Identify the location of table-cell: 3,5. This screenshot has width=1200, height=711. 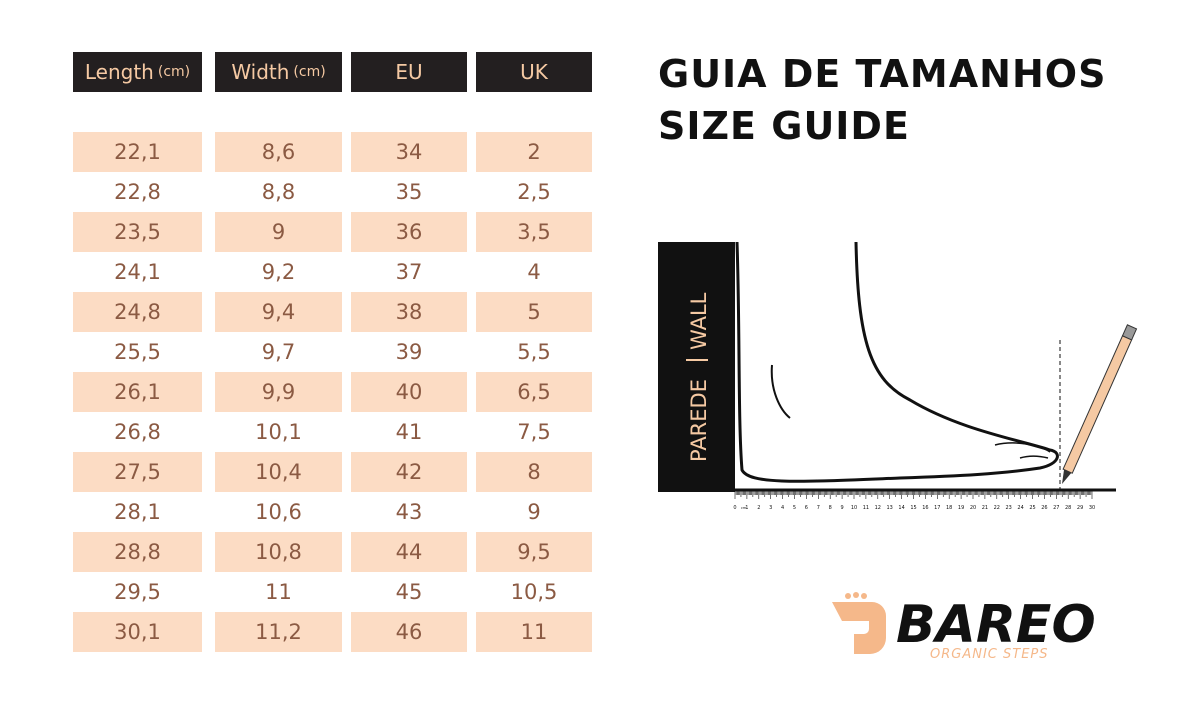
(534, 232).